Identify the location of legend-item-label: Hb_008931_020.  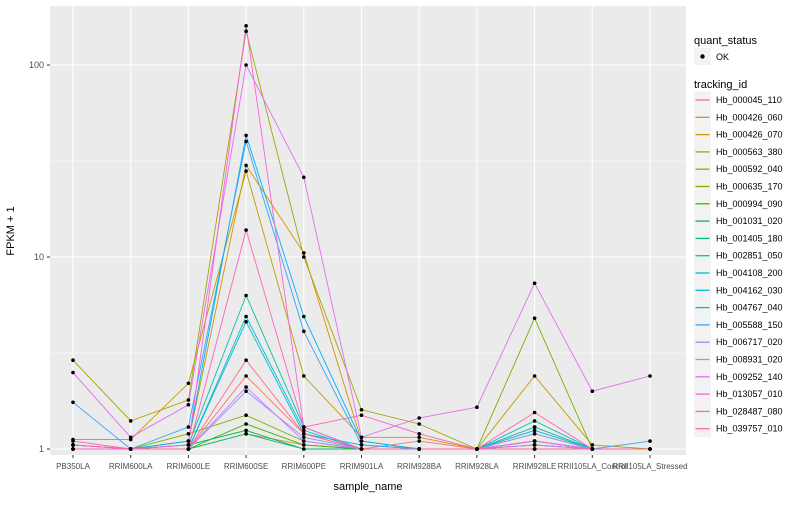
(749, 360).